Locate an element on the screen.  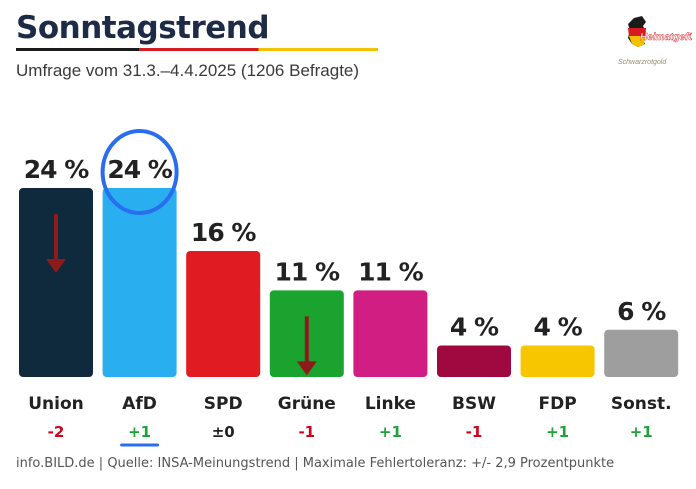
value-label-spd: 16 % is located at coordinates (223, 232).